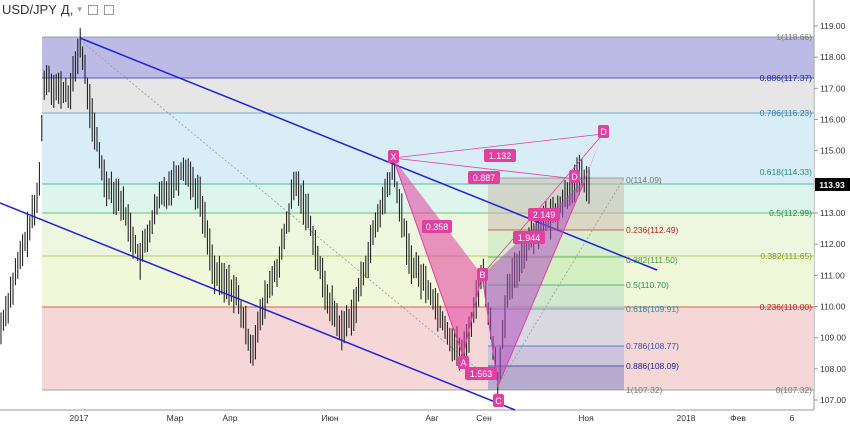 This screenshot has width=850, height=425. Describe the element at coordinates (79, 9) in the screenshot. I see `chevron-down-icon: ▾` at that location.